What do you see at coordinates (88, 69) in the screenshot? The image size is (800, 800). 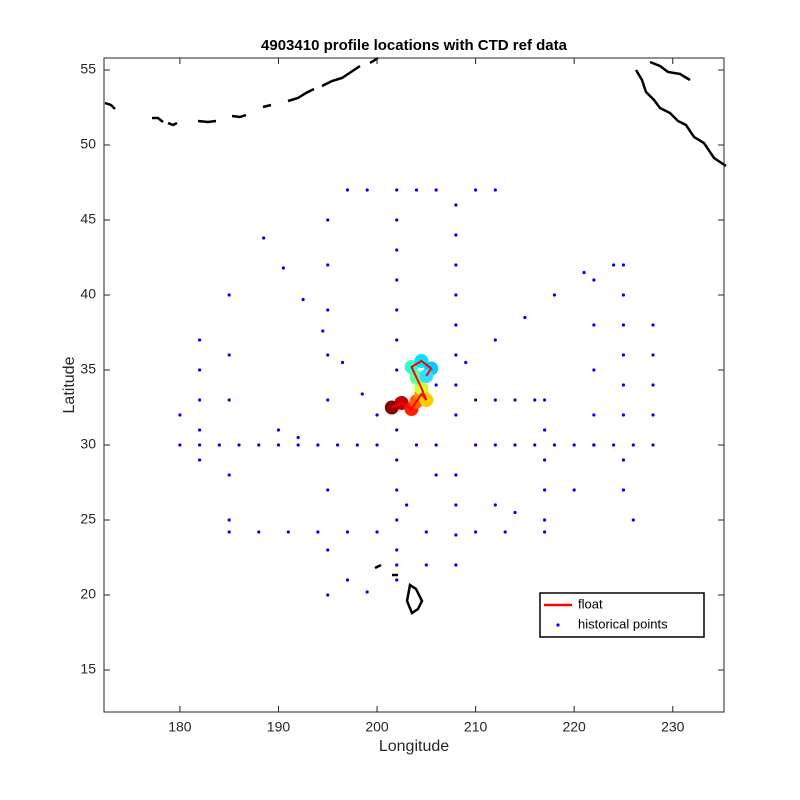 I see `y-tick-label: 55` at bounding box center [88, 69].